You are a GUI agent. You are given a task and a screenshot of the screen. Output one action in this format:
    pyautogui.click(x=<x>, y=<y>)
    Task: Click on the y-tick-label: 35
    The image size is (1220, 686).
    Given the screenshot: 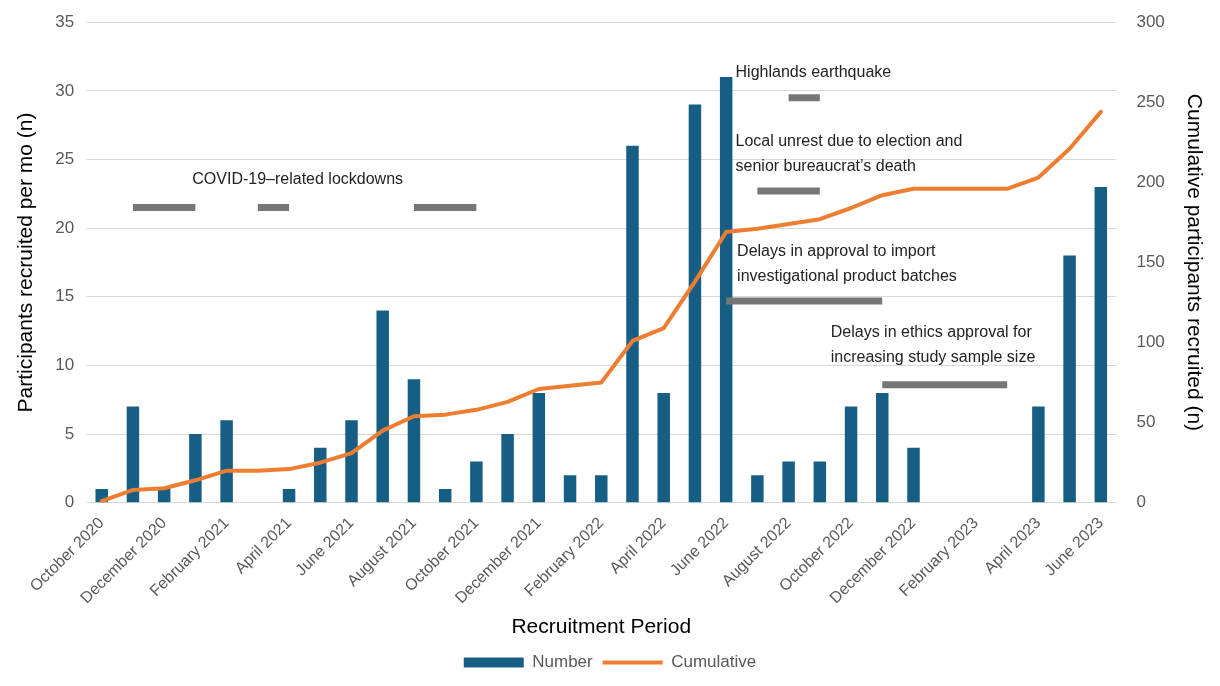 What is the action you would take?
    pyautogui.click(x=65, y=21)
    